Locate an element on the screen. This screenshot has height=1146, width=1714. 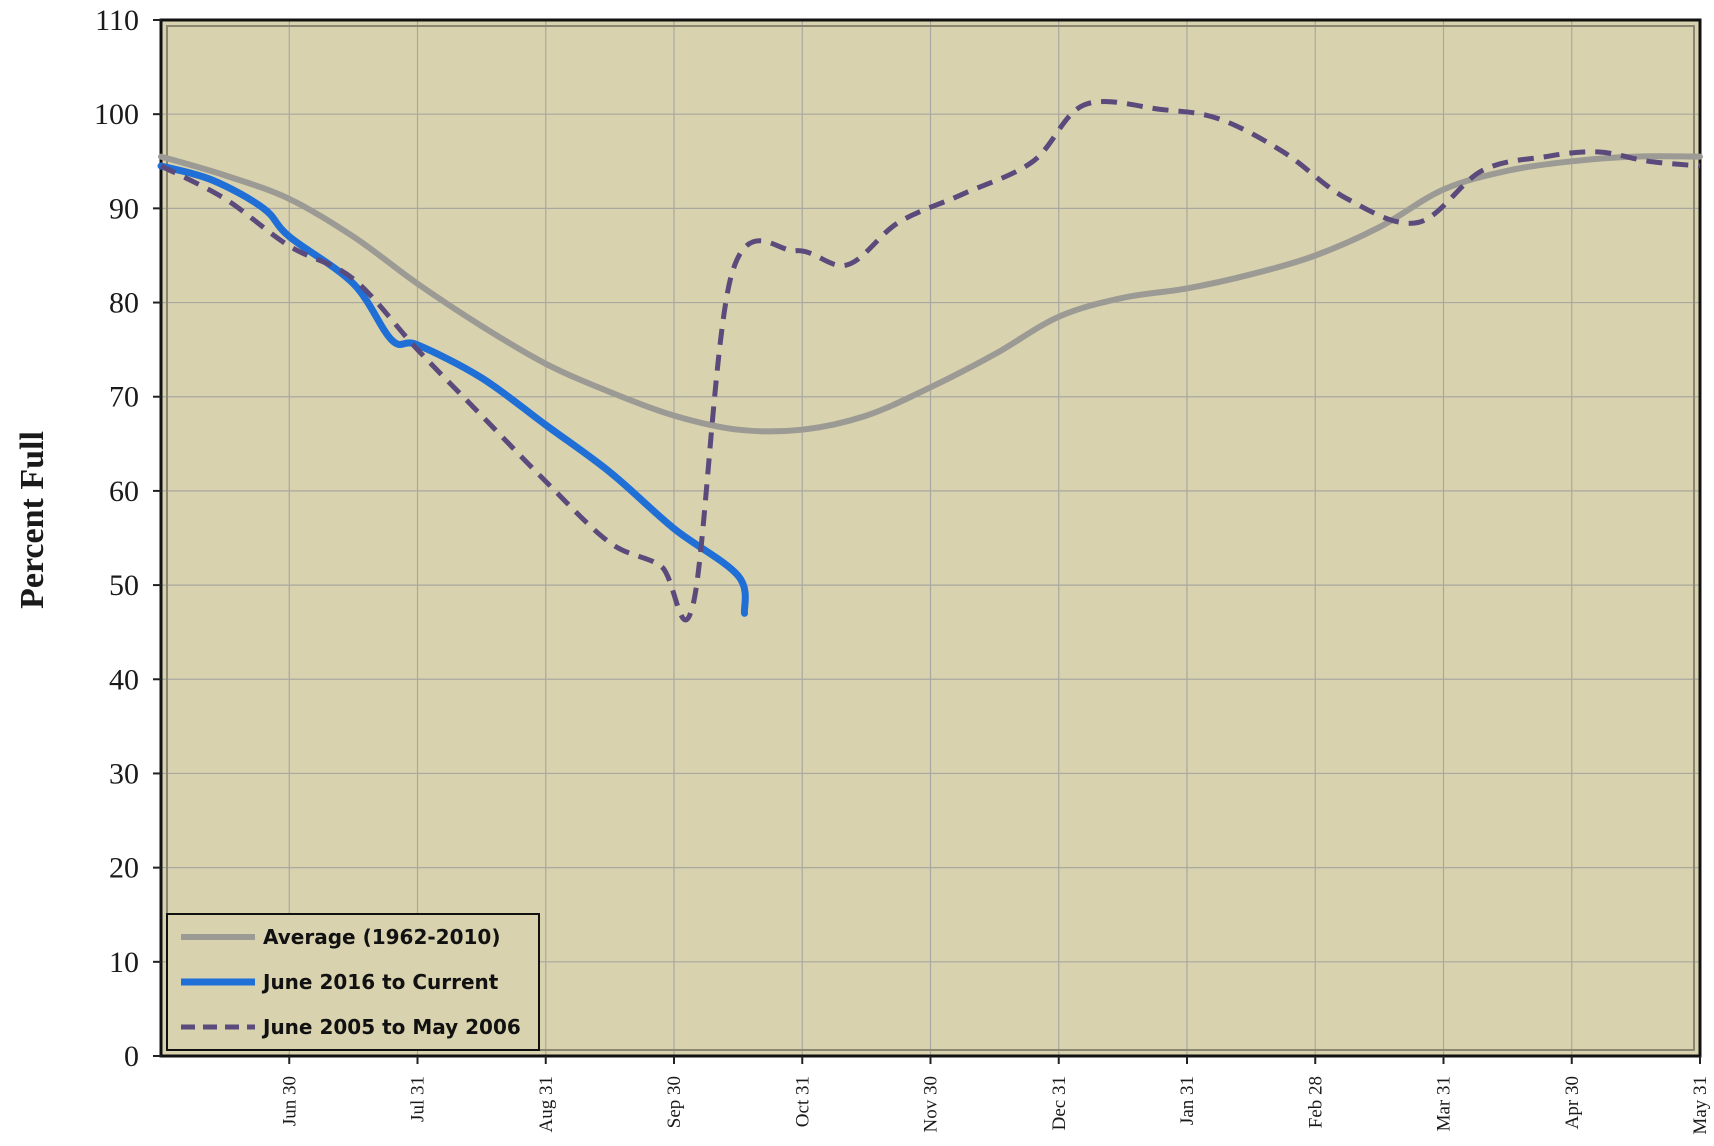
x-tick-label: Oct 31 is located at coordinates (802, 1101).